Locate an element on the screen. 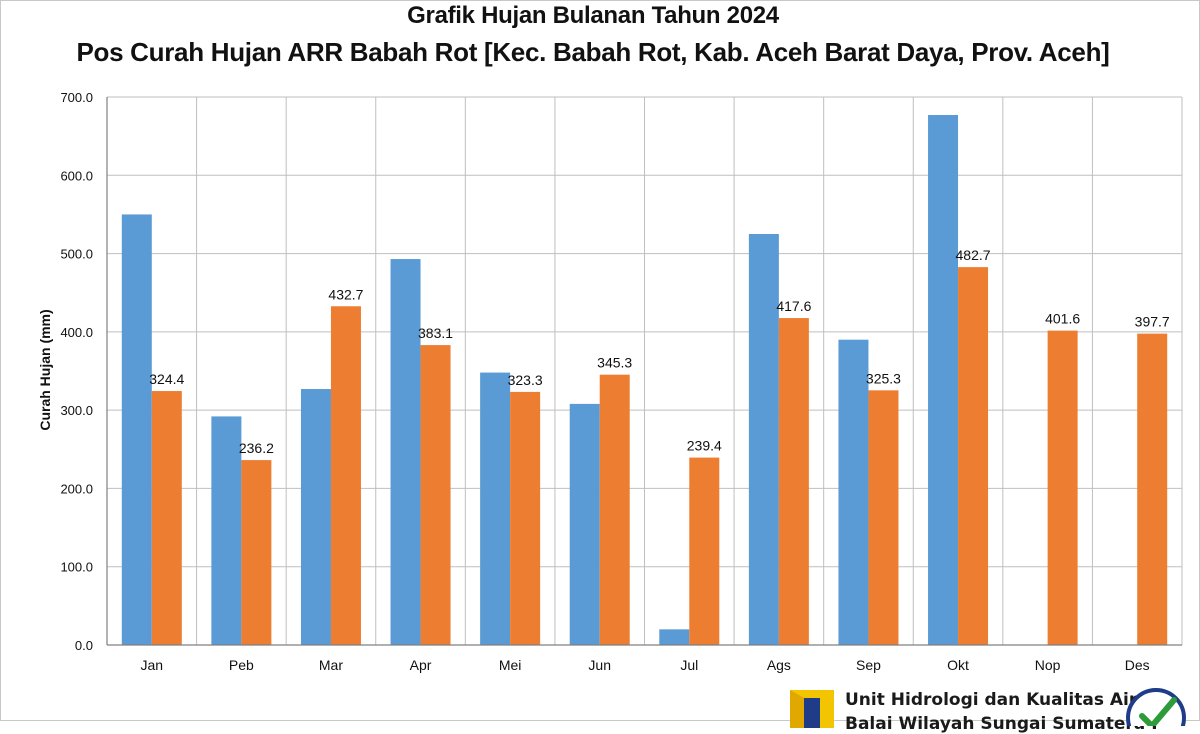 The width and height of the screenshot is (1200, 734). bar-series1-okt is located at coordinates (943, 380).